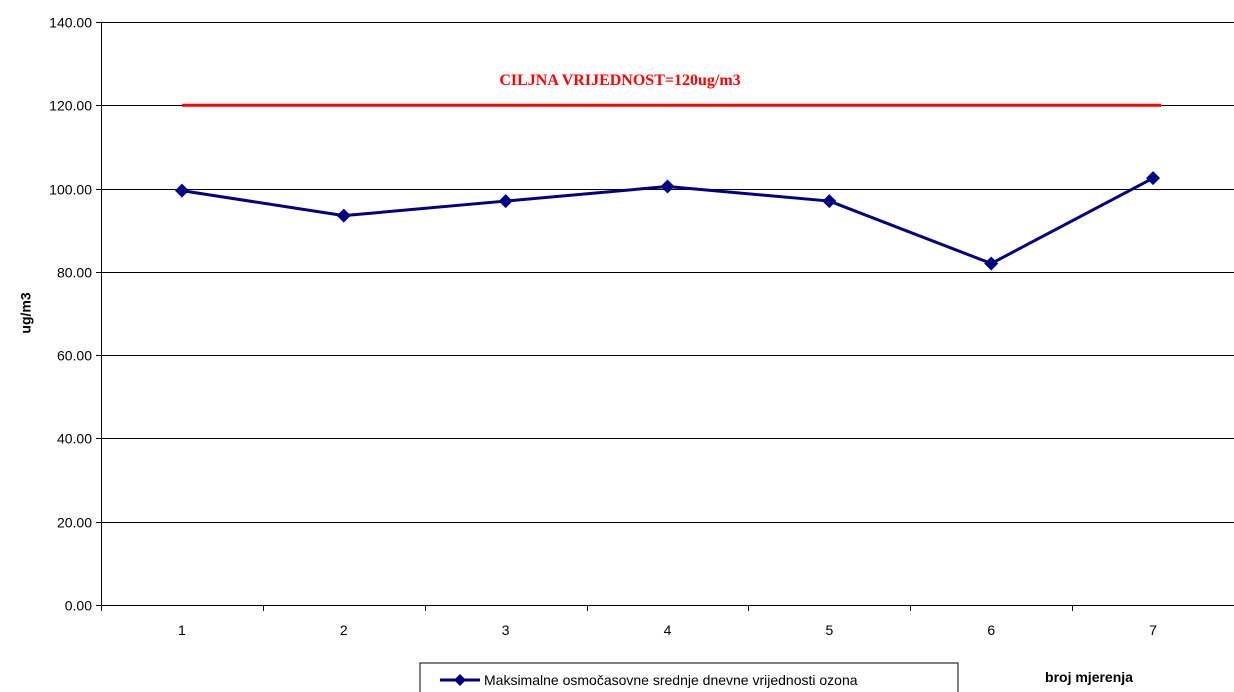 The width and height of the screenshot is (1234, 692). Describe the element at coordinates (1153, 630) in the screenshot. I see `x-tick-label: 7` at that location.